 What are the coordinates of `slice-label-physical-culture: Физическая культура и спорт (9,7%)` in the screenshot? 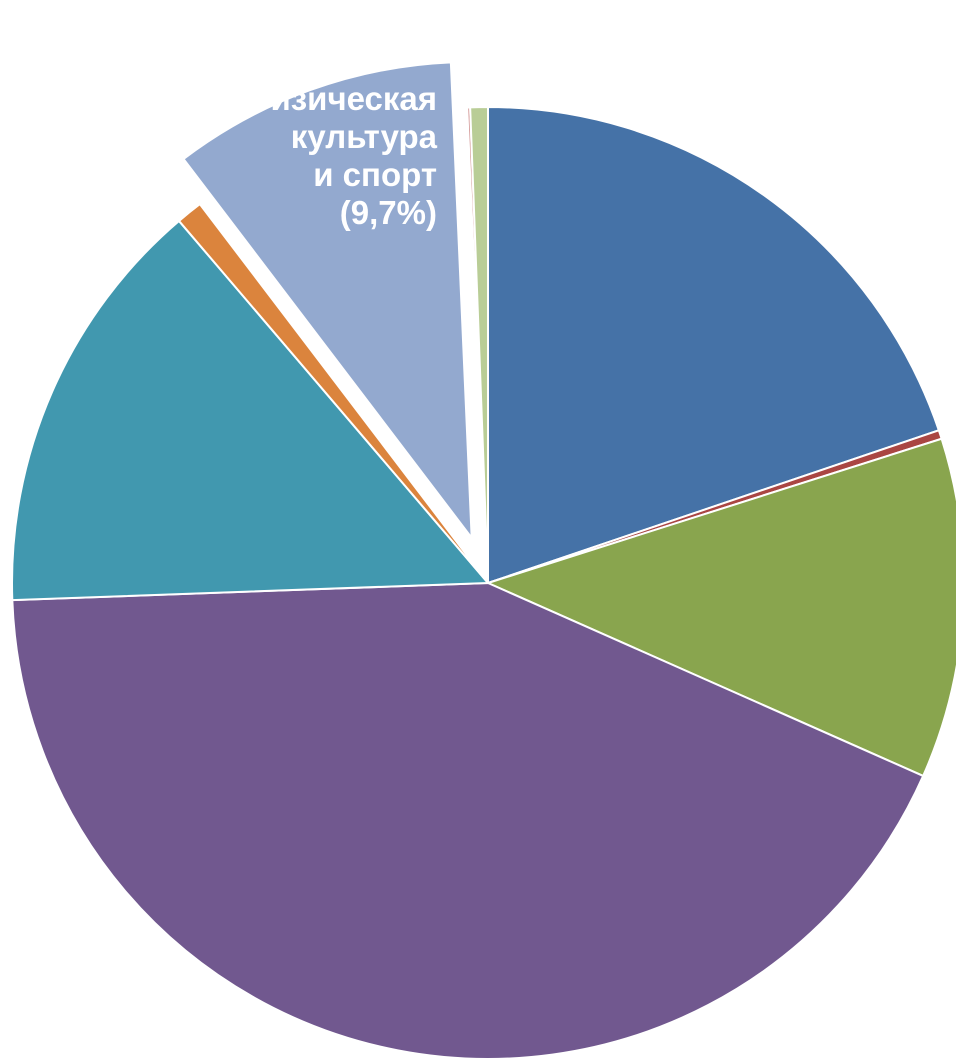 It's located at (326, 156).